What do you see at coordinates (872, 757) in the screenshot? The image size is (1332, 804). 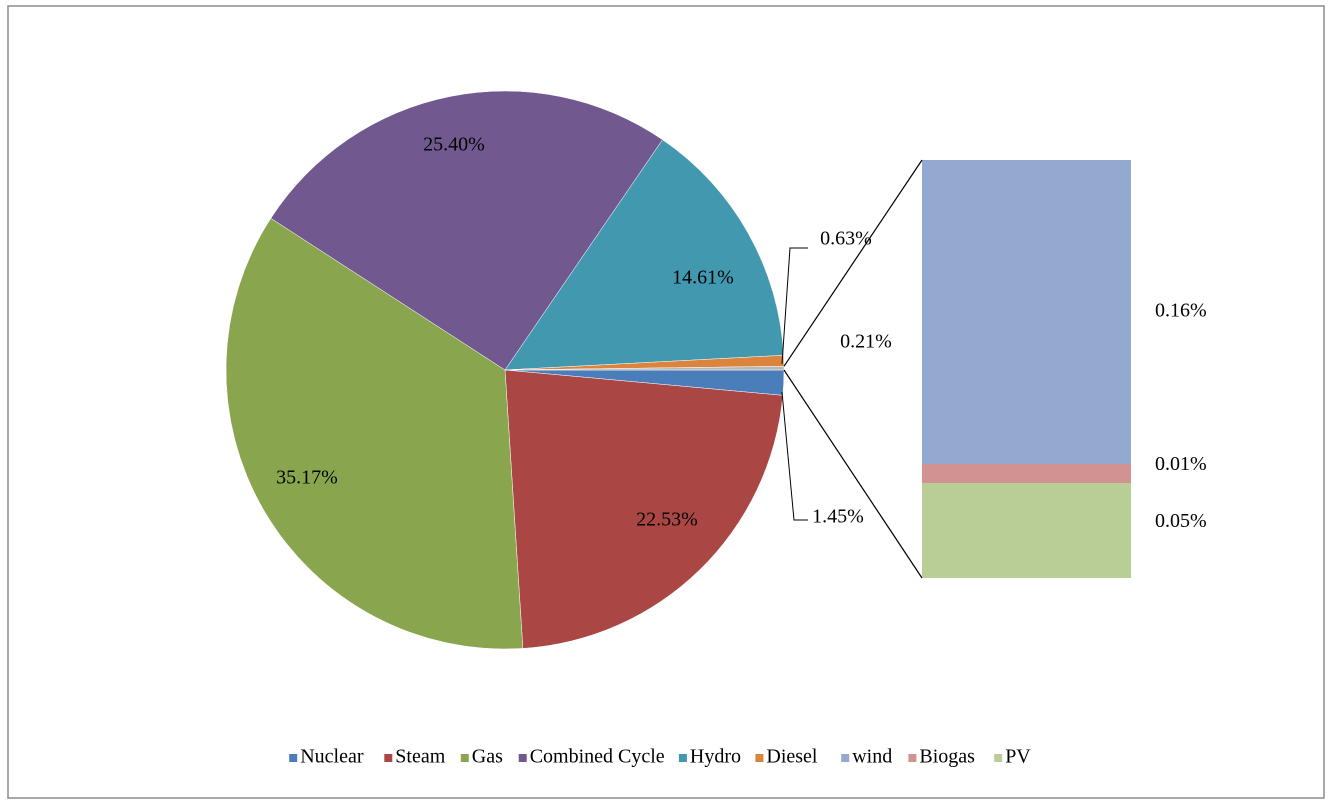 I see `legend-label: wind` at bounding box center [872, 757].